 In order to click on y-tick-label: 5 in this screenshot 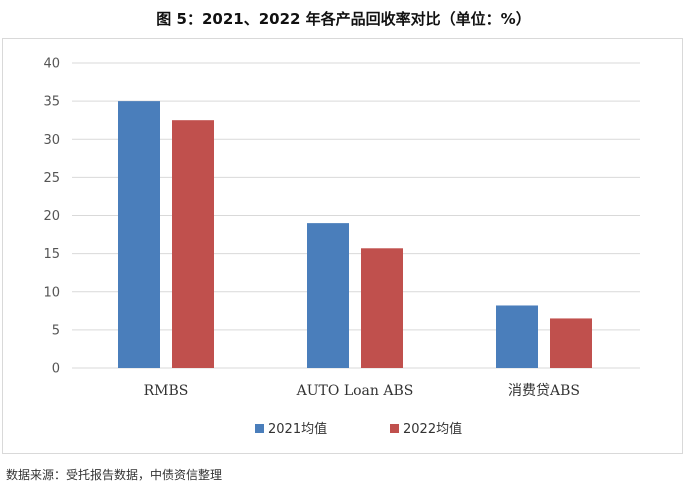, I will do `click(56, 330)`.